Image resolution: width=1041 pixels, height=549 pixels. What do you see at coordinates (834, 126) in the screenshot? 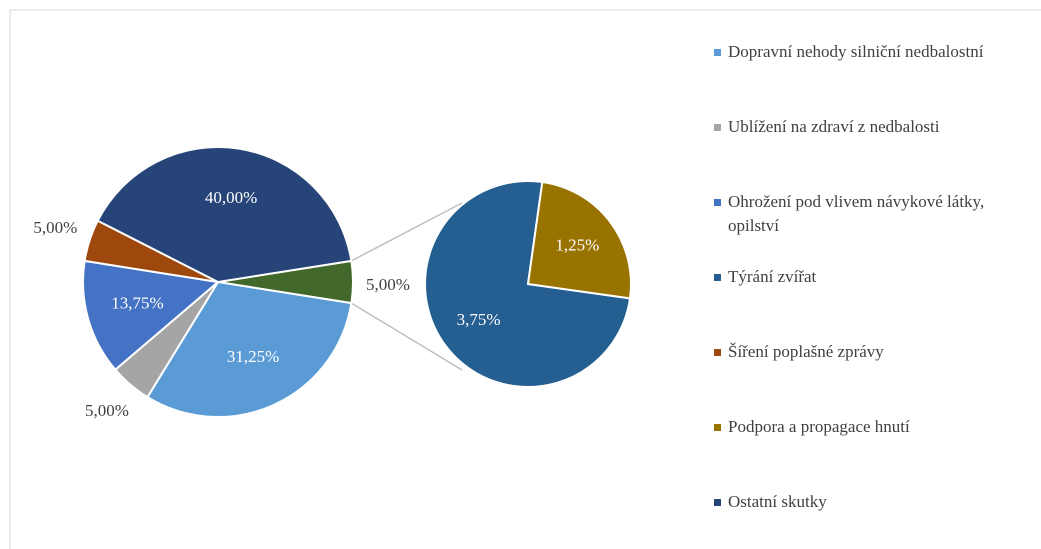
I see `legend-label: Ublížení na zdraví z nedbalosti` at bounding box center [834, 126].